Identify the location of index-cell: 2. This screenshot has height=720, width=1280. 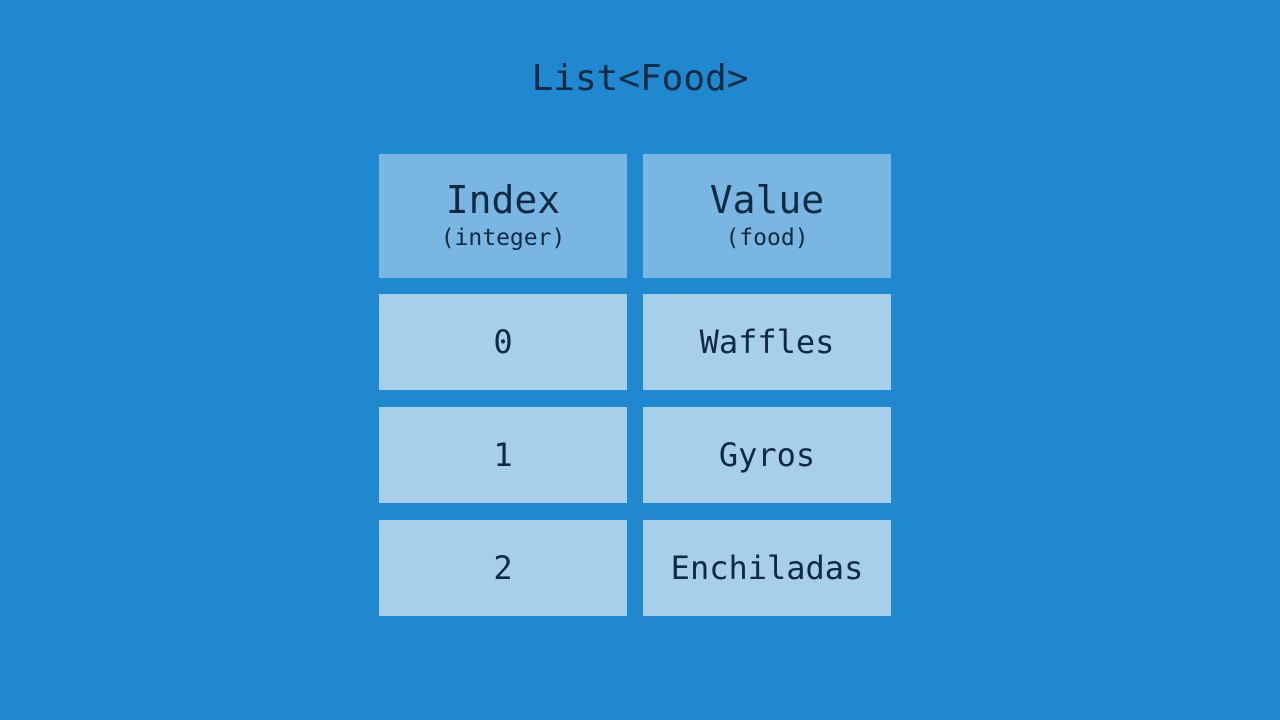
(503, 568).